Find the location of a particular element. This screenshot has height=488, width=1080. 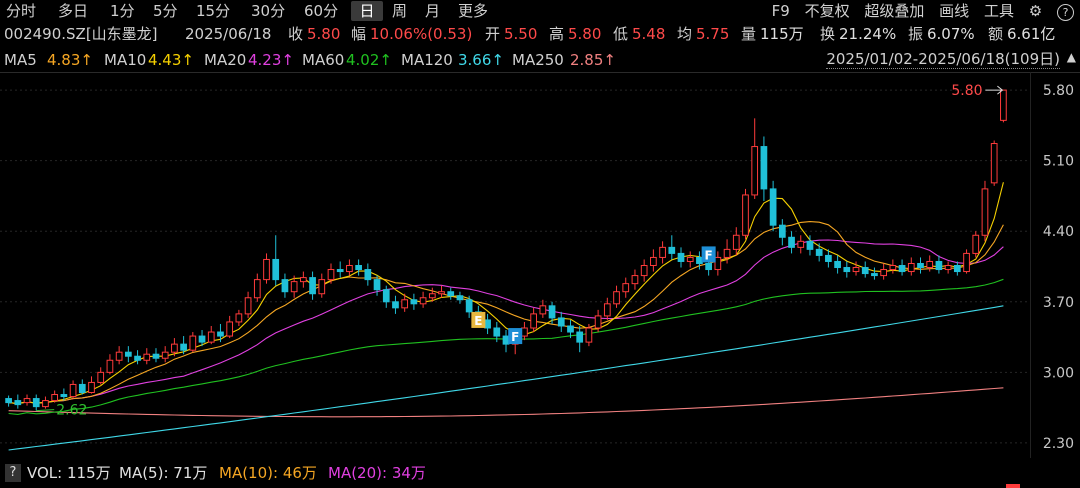

avg-value: 5.75 is located at coordinates (713, 34).